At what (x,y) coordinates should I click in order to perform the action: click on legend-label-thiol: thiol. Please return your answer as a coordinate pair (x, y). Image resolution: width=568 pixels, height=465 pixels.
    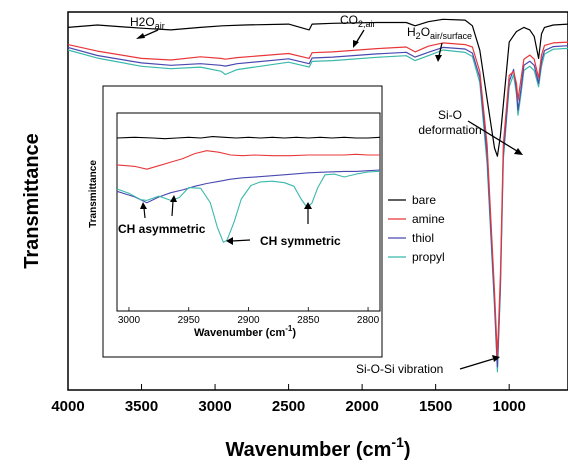
    Looking at the image, I should click on (423, 238).